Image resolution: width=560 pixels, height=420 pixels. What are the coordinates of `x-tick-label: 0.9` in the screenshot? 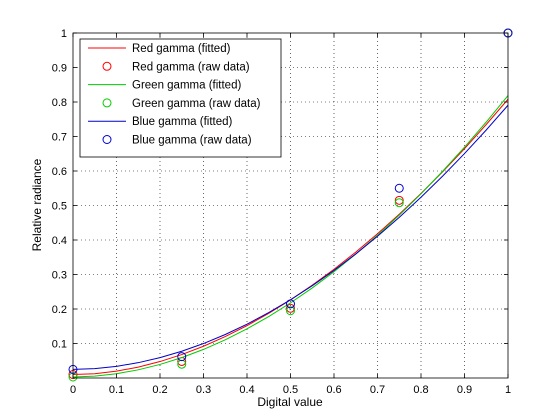 It's located at (464, 390).